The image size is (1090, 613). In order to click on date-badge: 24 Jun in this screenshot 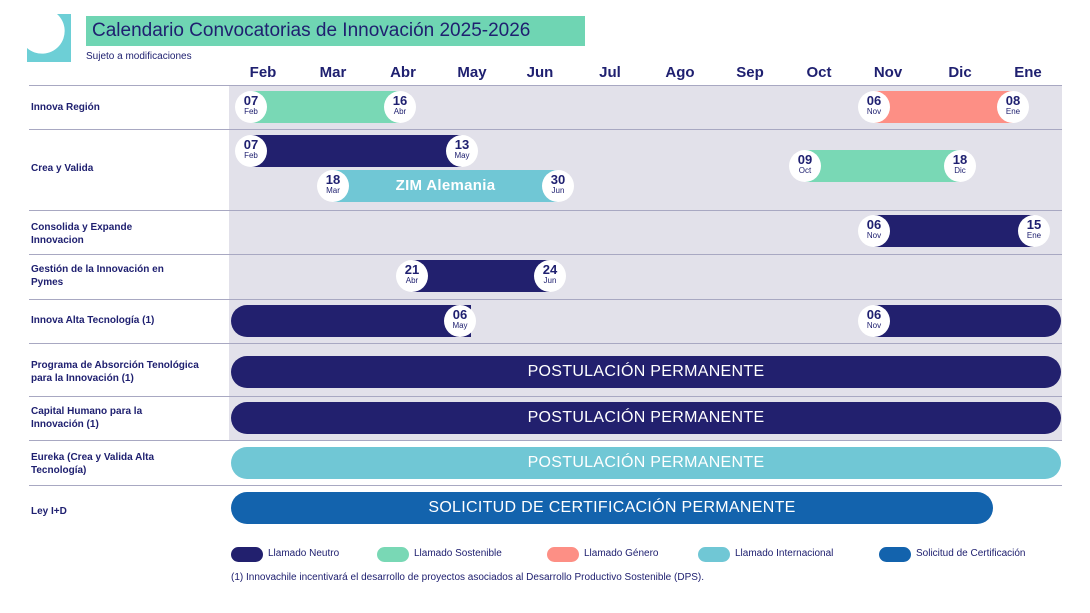, I will do `click(550, 276)`.